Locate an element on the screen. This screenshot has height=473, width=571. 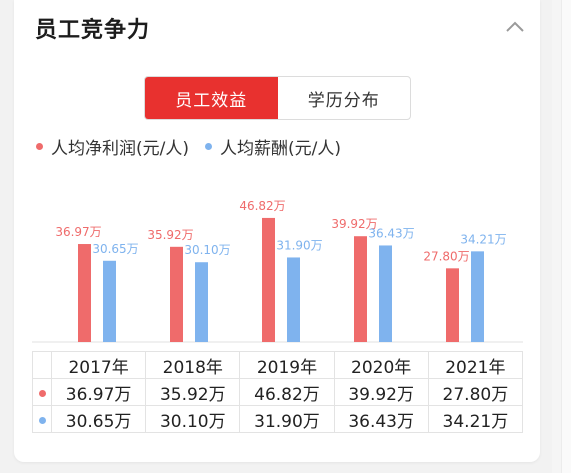
table-year-cell: 2018年 is located at coordinates (193, 365).